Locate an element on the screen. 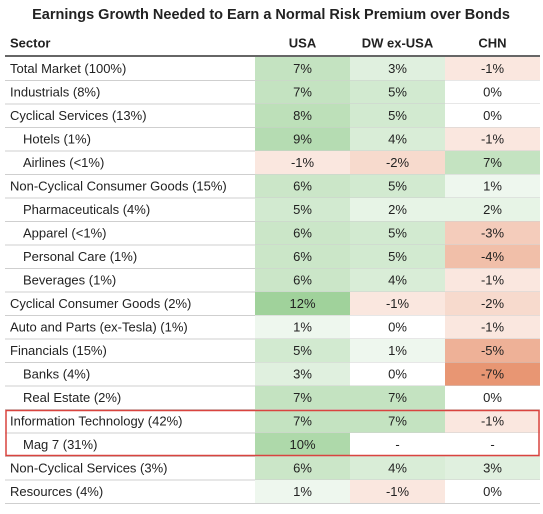 This screenshot has width=543, height=514. cell-value: -3% is located at coordinates (493, 233).